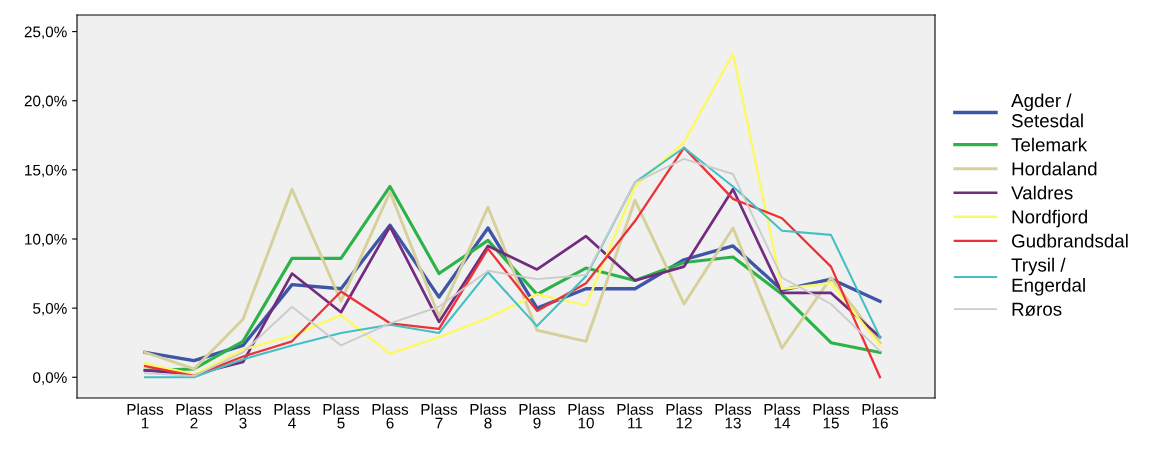 This screenshot has height=452, width=1153. Describe the element at coordinates (292, 416) in the screenshot. I see `x-tick-label: Plass 4` at that location.